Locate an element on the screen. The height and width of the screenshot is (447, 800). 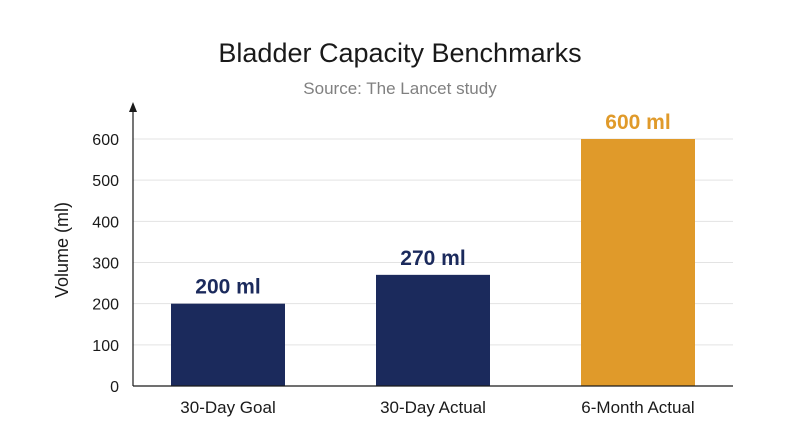
y-axis-arrow-icon is located at coordinates (133, 107).